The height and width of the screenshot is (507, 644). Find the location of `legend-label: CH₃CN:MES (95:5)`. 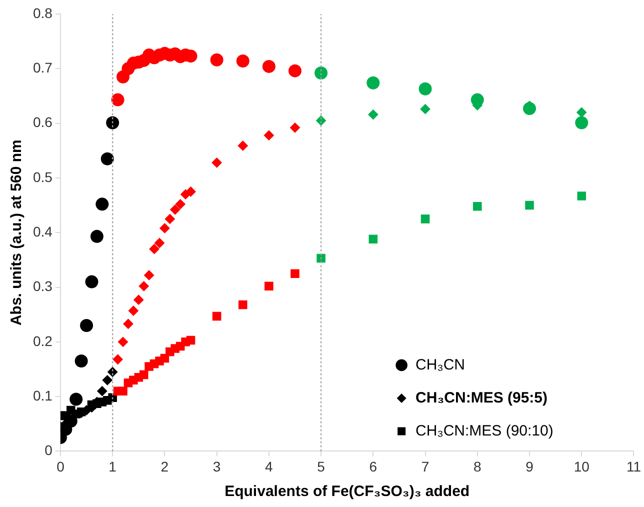

legend-label: CH₃CN:MES (95:5) is located at coordinates (482, 397).